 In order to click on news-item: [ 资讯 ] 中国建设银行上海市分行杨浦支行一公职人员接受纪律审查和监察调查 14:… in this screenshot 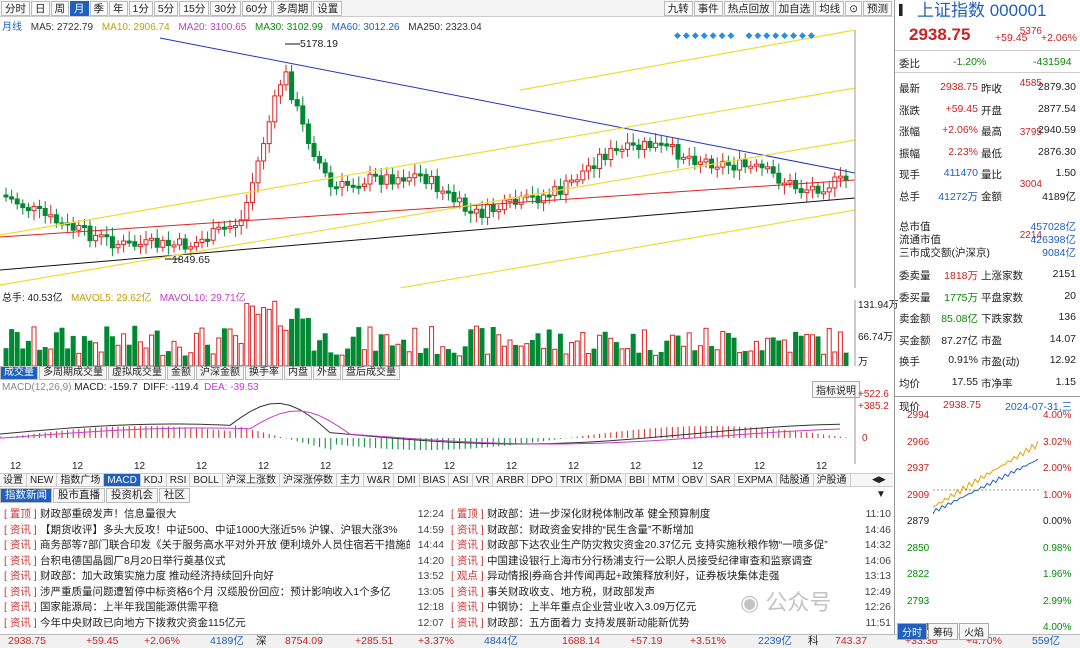, I will do `click(670, 562)`.